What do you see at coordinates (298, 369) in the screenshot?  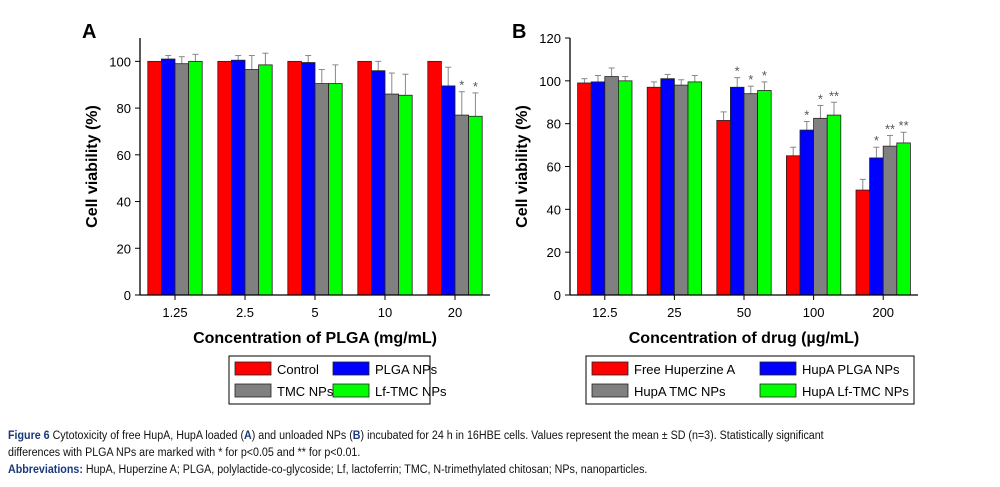 I see `legend-label: Control` at bounding box center [298, 369].